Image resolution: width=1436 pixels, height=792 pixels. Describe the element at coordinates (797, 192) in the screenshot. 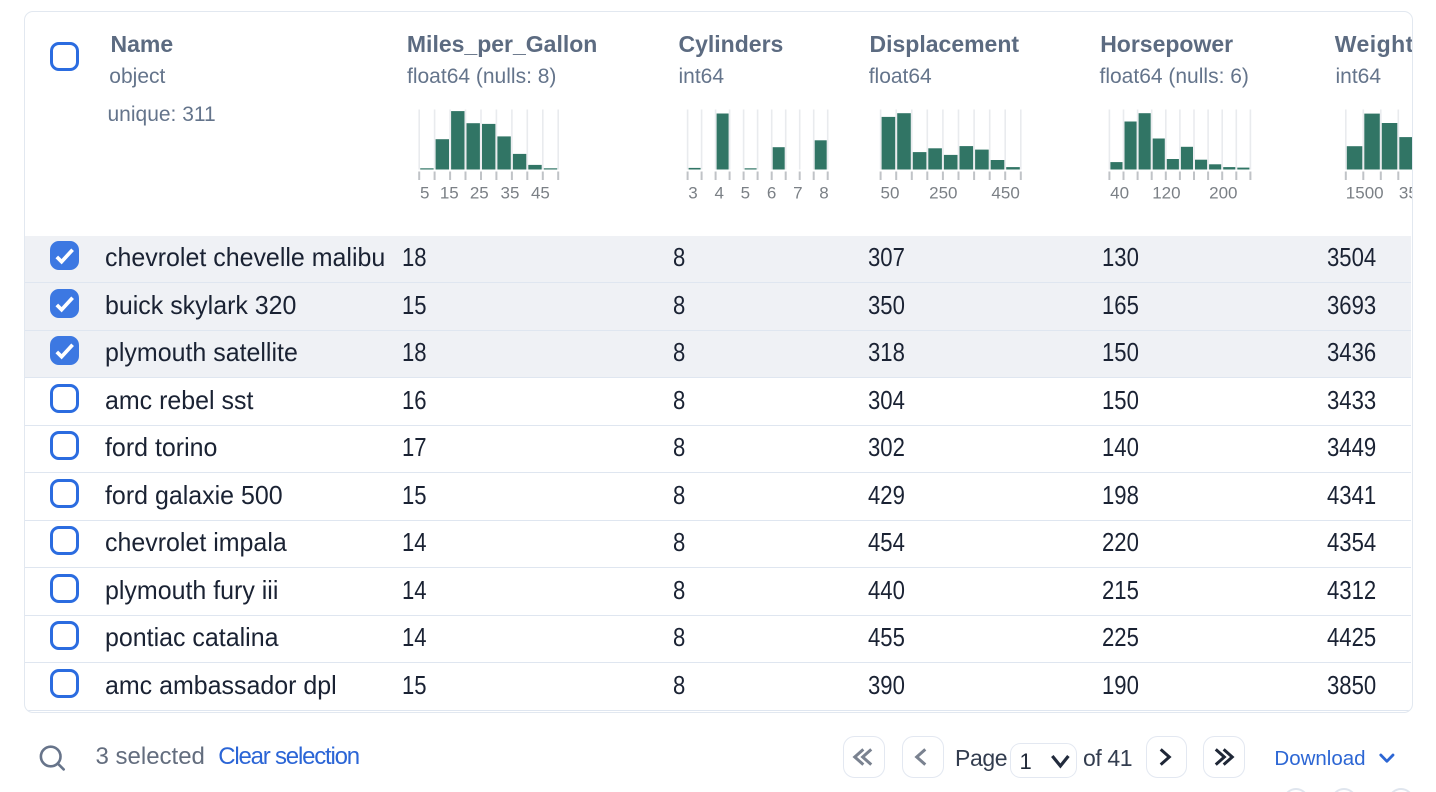

I see `svg-text: 7` at that location.